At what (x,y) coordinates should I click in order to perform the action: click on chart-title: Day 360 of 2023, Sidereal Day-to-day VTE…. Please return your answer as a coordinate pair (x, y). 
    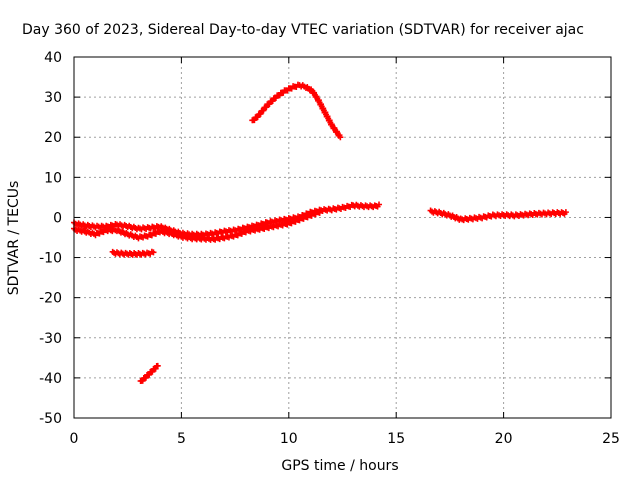
    Looking at the image, I should click on (303, 30).